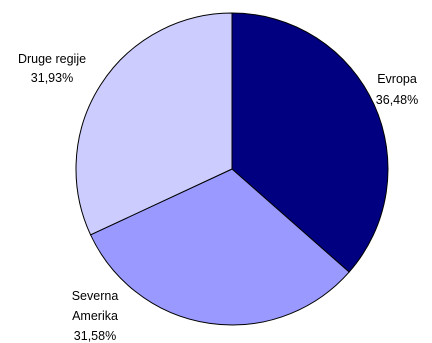 The image size is (432, 343). What do you see at coordinates (52, 59) in the screenshot?
I see `slice-label-druge-regije: Druge regije` at bounding box center [52, 59].